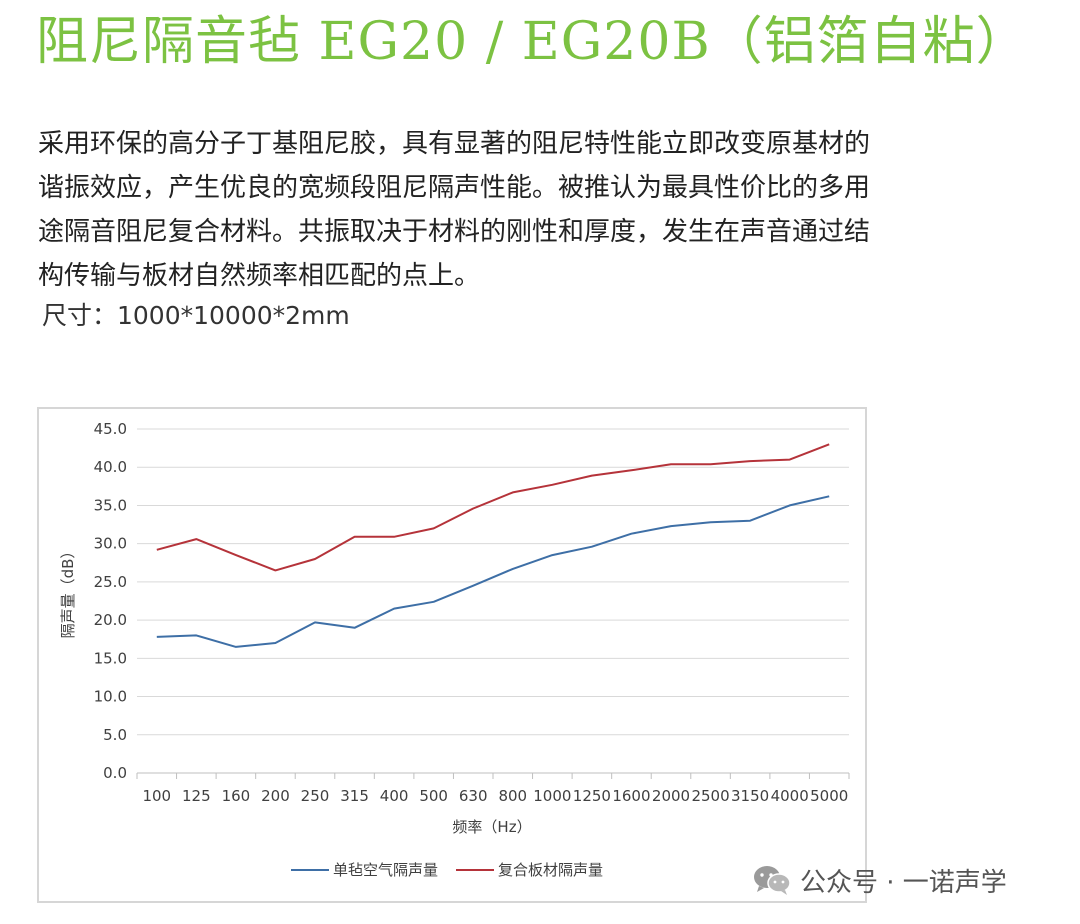  I want to click on y-tick-label: 20.0, so click(110, 620).